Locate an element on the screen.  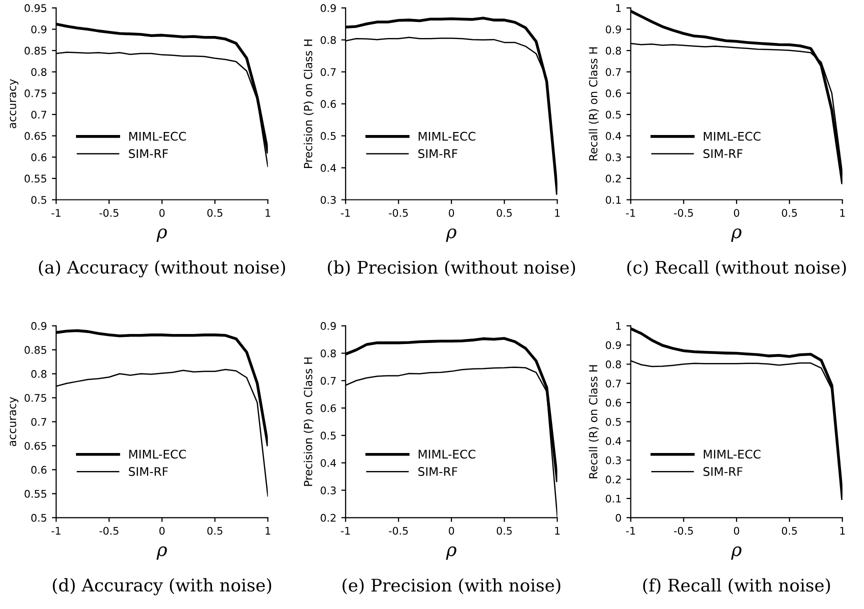
text: (f) Recall (with noise) is located at coordinates (736, 586).